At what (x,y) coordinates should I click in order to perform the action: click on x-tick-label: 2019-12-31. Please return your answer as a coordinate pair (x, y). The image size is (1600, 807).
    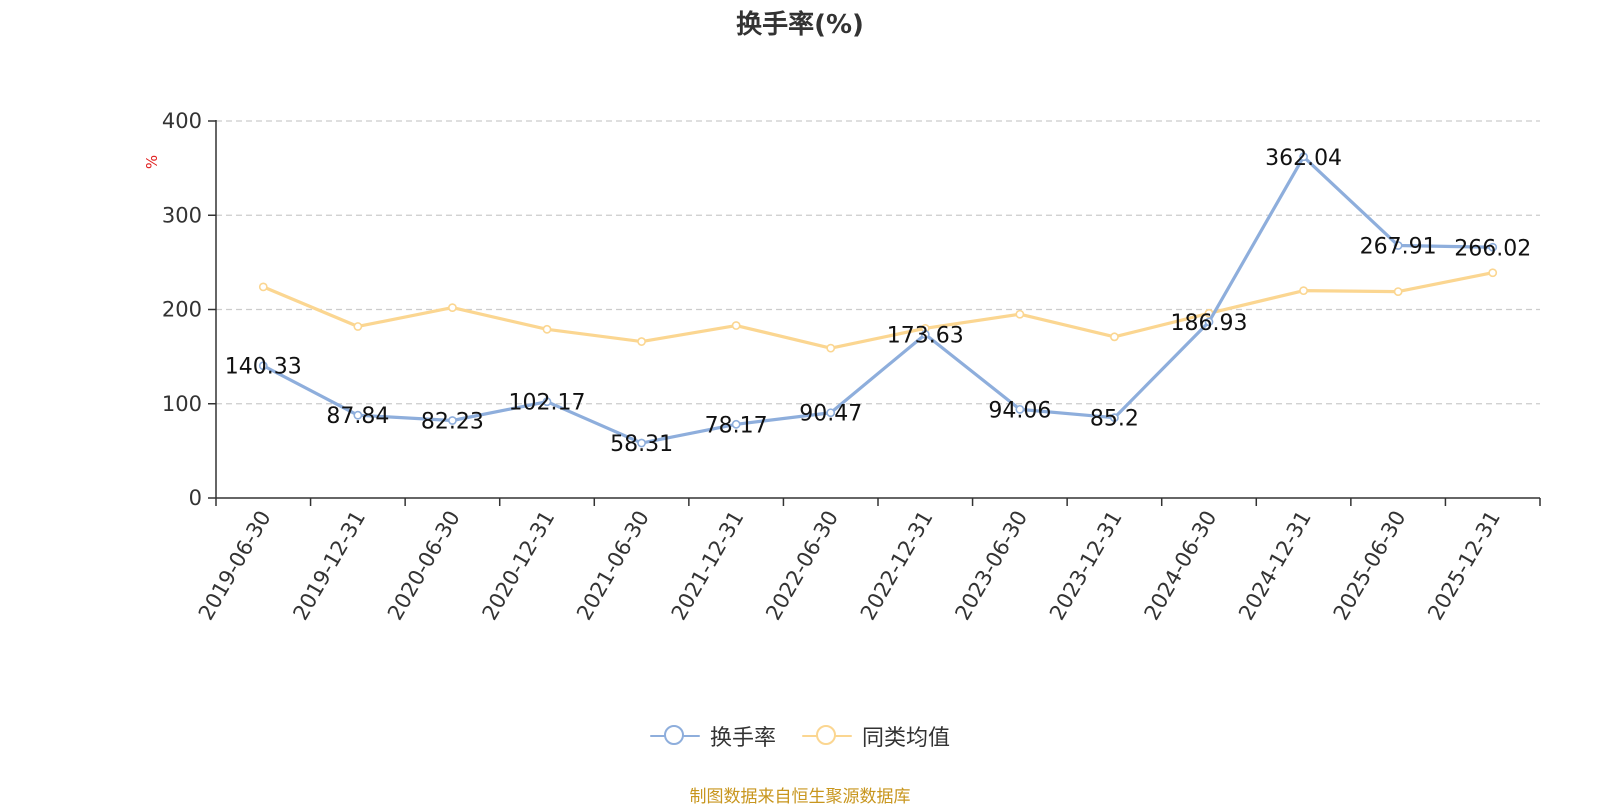
    Looking at the image, I should click on (329, 566).